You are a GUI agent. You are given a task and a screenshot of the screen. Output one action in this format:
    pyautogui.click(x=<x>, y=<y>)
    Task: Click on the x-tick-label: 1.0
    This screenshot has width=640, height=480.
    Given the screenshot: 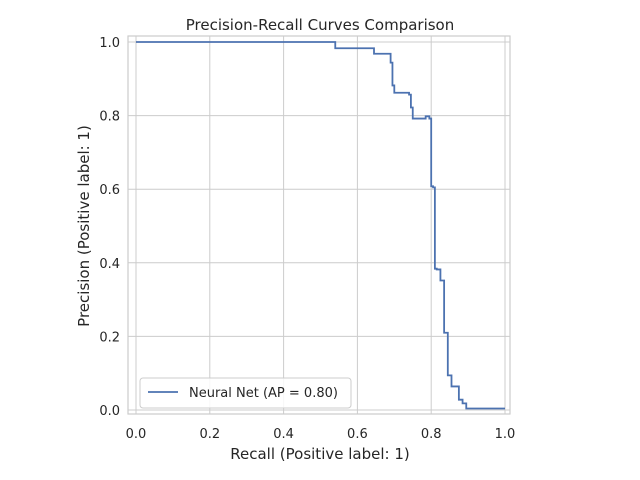 What is the action you would take?
    pyautogui.click(x=505, y=434)
    